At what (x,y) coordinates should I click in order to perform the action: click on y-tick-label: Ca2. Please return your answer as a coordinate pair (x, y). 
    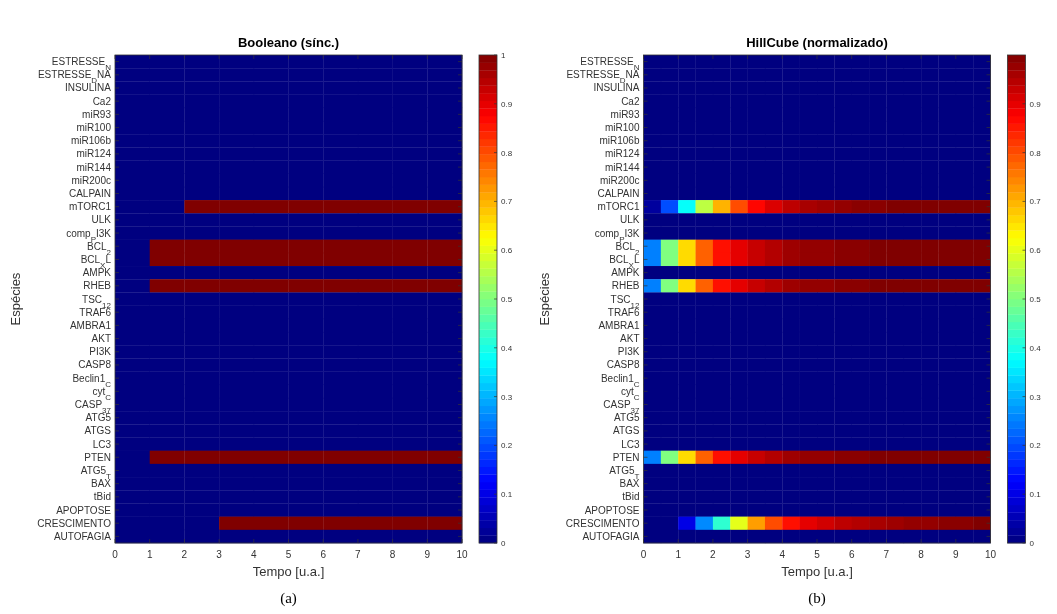
    Looking at the image, I should click on (102, 101).